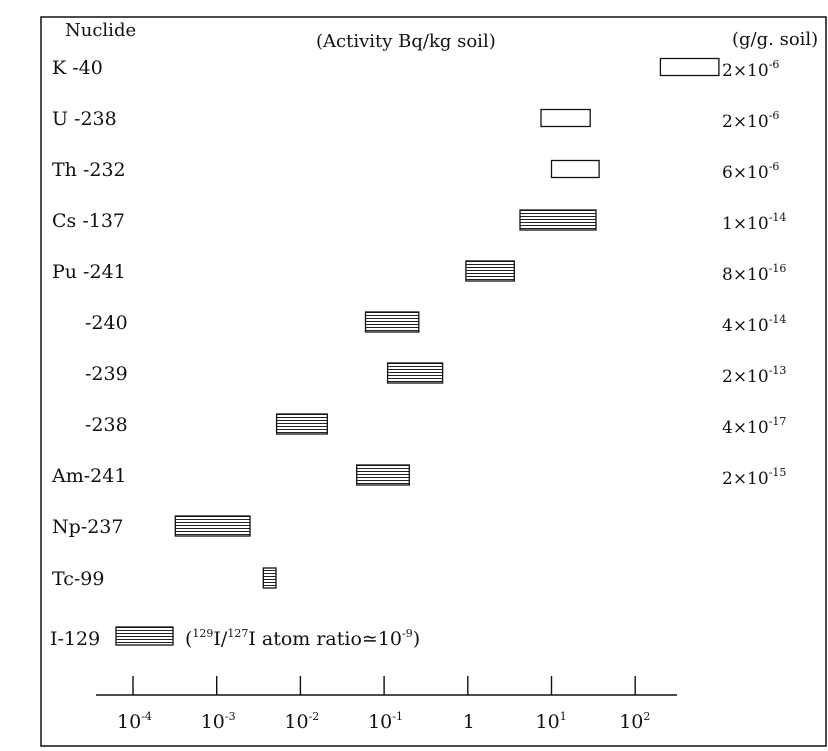 This screenshot has width=828, height=751. I want to click on activity-column-header: (Activity Bq/kg soil), so click(406, 41).